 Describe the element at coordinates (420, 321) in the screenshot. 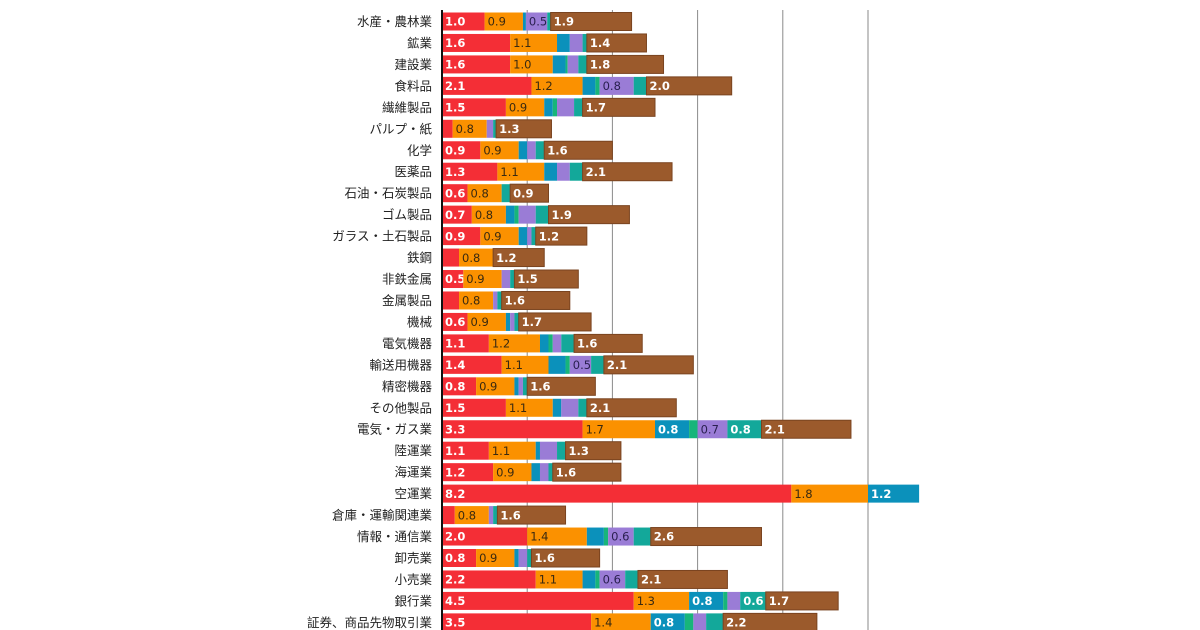

I see `category-label: 機械` at that location.